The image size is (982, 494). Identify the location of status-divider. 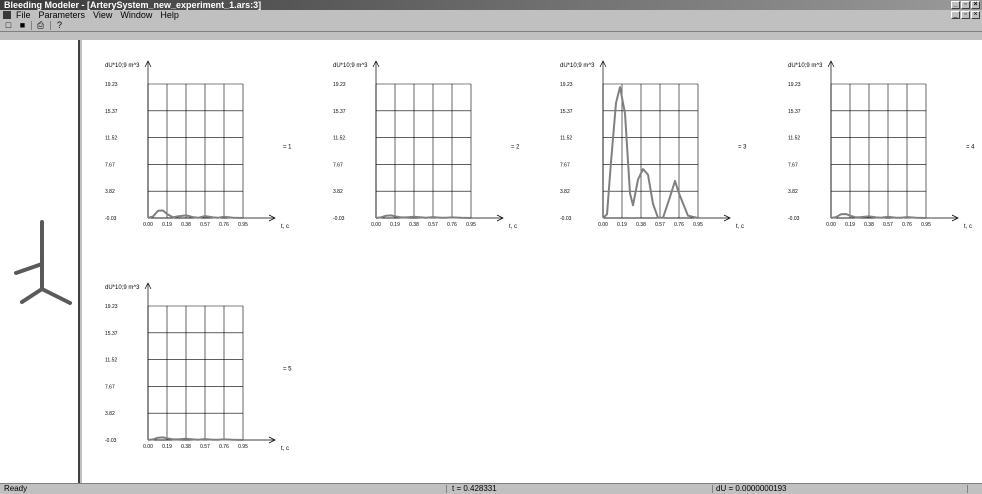
(712, 489).